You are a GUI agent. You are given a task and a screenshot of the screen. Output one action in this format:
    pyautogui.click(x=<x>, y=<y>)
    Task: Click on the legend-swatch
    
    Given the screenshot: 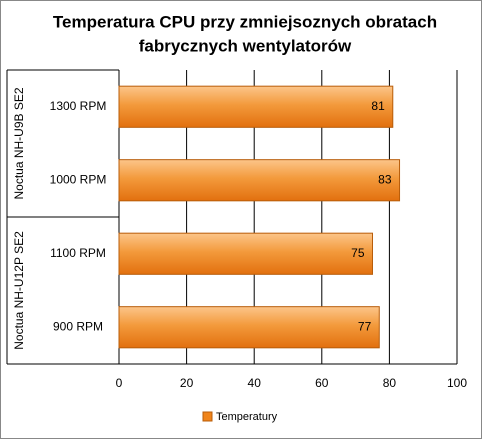 What is the action you would take?
    pyautogui.click(x=207, y=416)
    